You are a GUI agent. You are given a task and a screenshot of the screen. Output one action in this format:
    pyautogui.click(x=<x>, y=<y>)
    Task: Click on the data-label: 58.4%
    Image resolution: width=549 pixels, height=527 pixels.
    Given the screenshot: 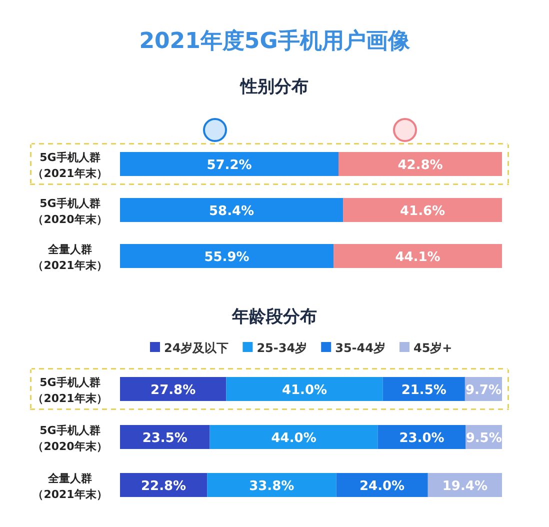 What is the action you would take?
    pyautogui.click(x=231, y=211)
    